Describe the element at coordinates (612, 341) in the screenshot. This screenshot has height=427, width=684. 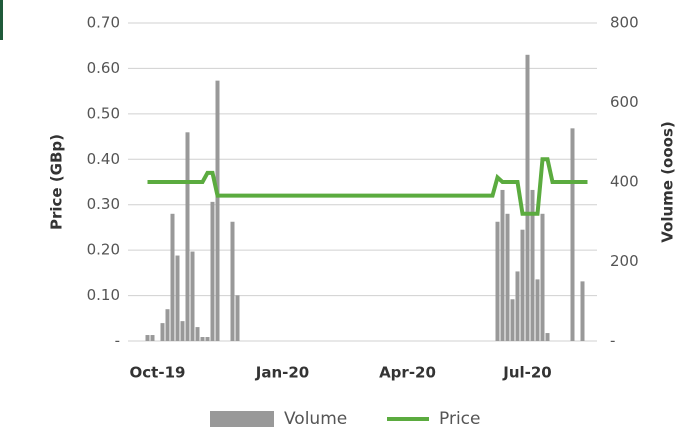
I see `y2-tick-label: -` at that location.